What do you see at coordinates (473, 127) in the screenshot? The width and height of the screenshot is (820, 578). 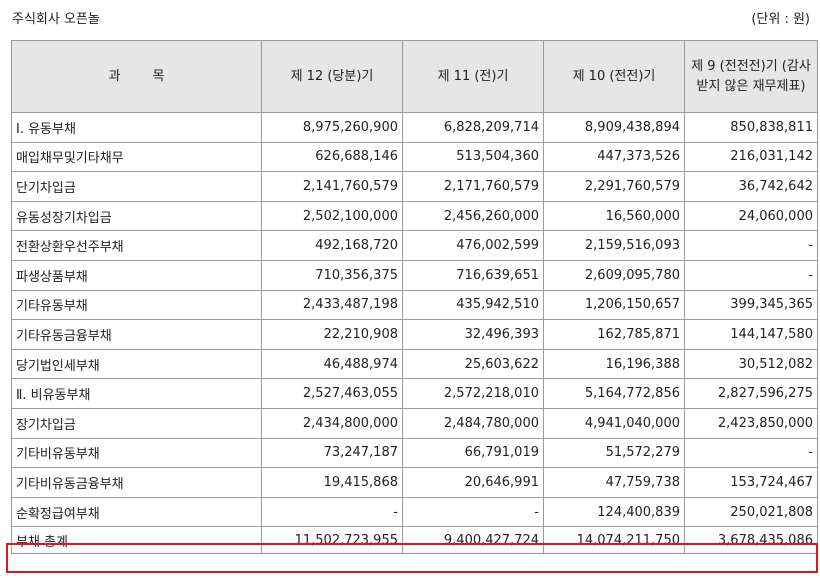 I see `cell-period-11: 6,828,209,714` at bounding box center [473, 127].